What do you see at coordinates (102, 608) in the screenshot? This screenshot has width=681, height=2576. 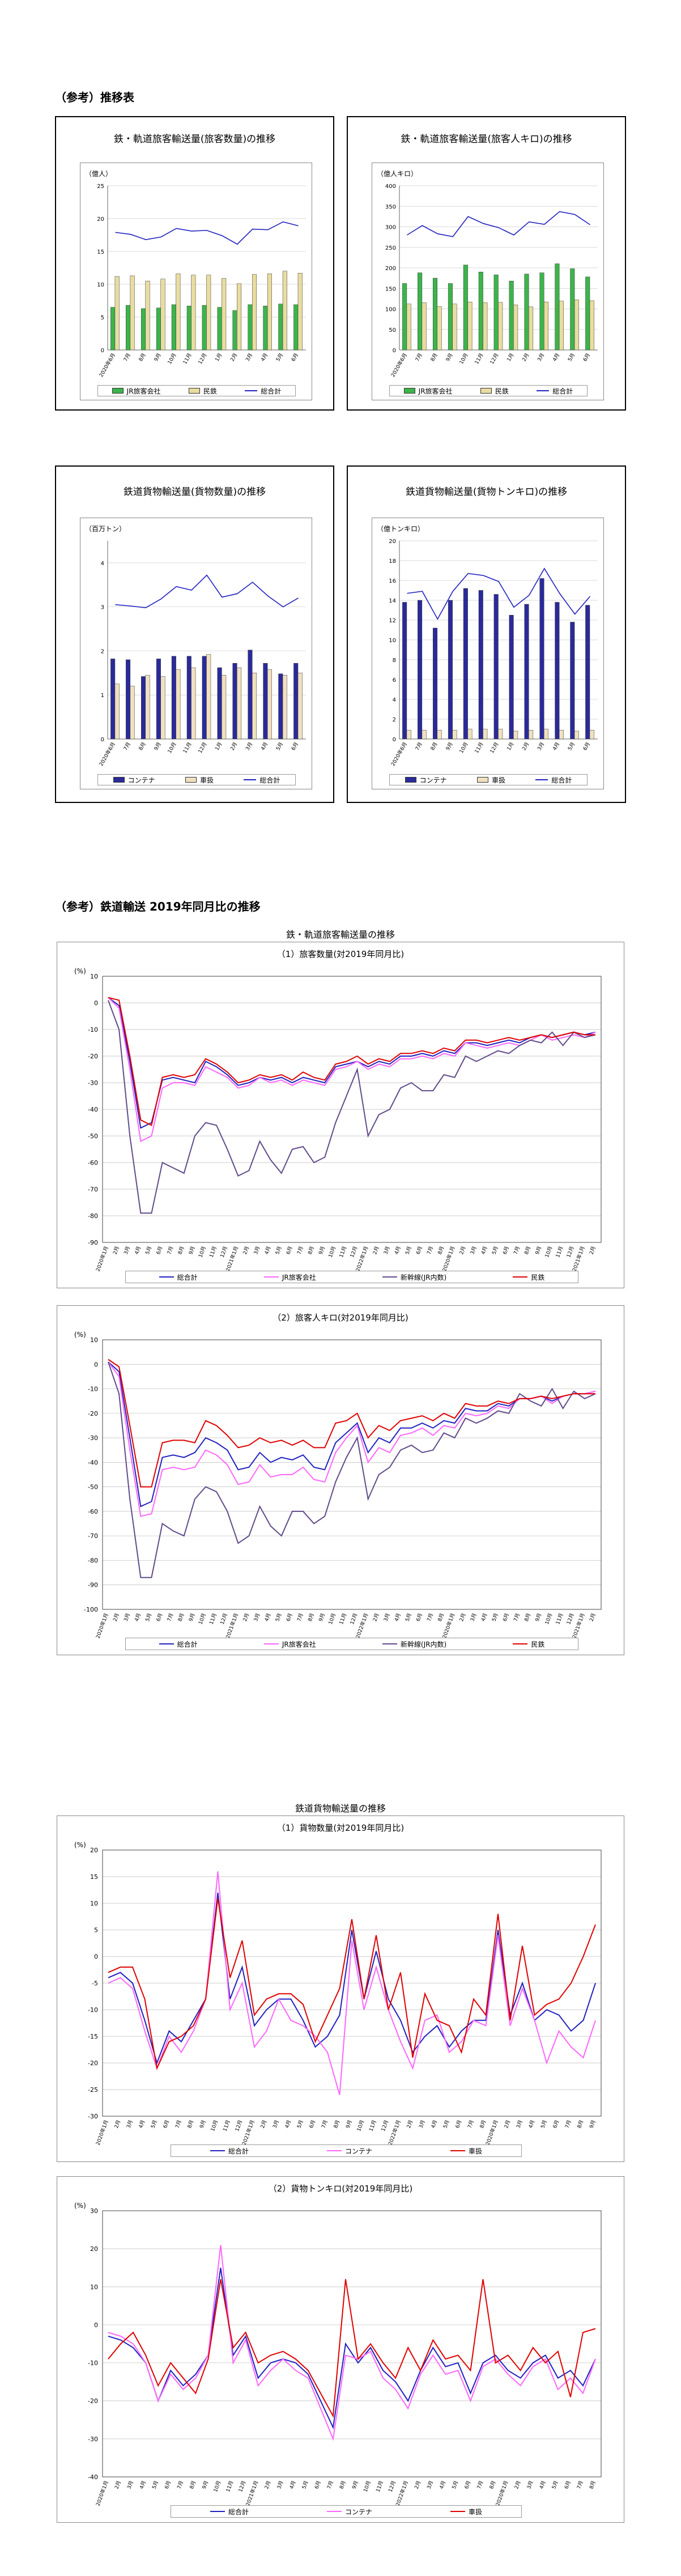 I see `y-tick-label: 3` at bounding box center [102, 608].